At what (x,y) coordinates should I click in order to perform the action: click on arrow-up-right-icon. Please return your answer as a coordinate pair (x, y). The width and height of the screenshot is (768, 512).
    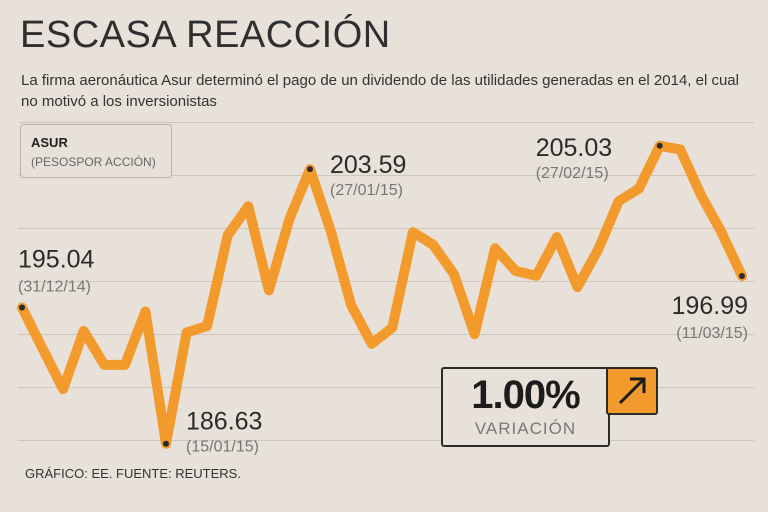
    Looking at the image, I should click on (632, 391).